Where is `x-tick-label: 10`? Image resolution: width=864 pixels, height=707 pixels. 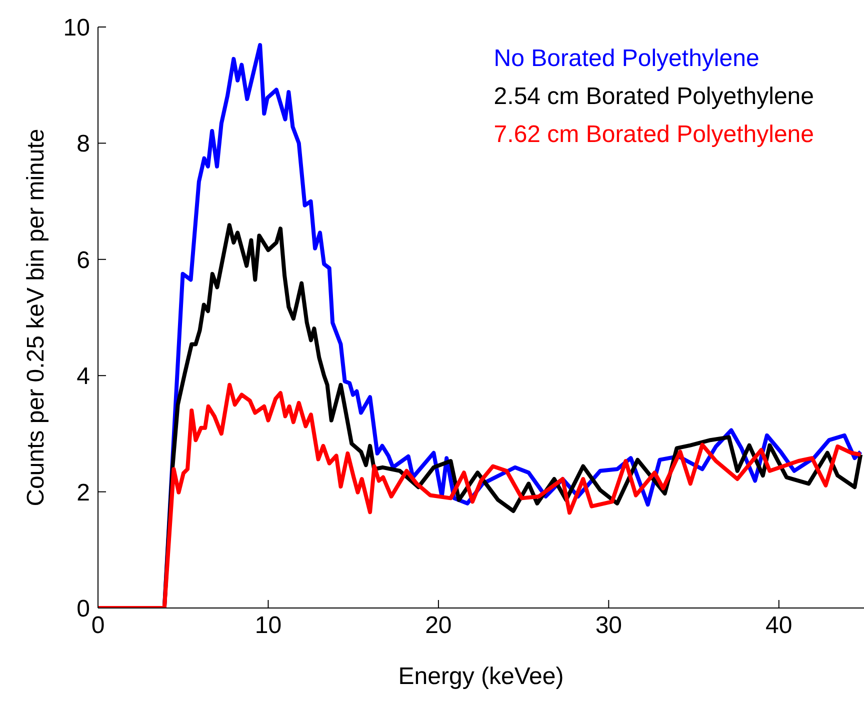 x-tick-label: 10 is located at coordinates (268, 626).